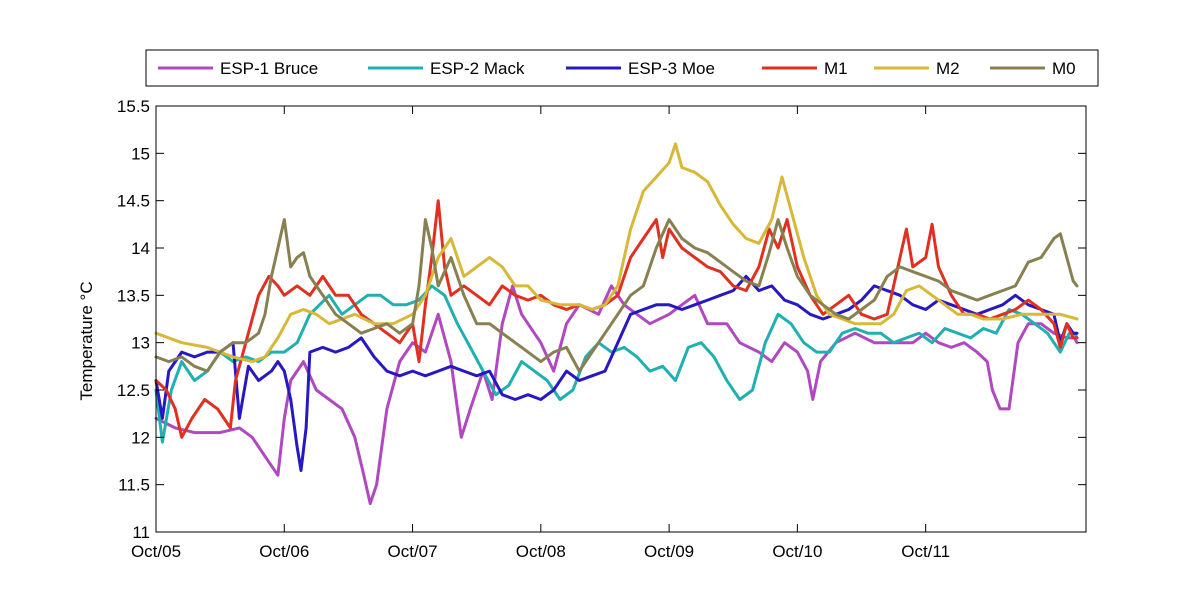 This screenshot has width=1200, height=600. Describe the element at coordinates (1064, 68) in the screenshot. I see `legend-label-5: M0` at that location.